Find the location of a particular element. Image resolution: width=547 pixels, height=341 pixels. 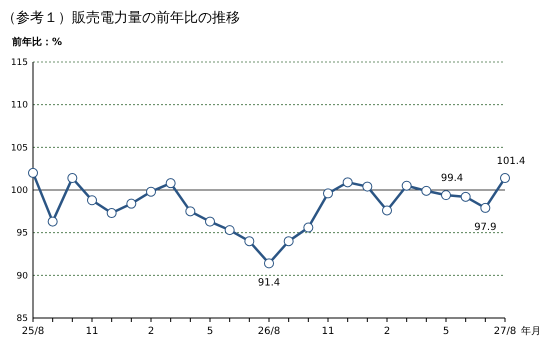

data-label: 97.9 is located at coordinates (485, 227).